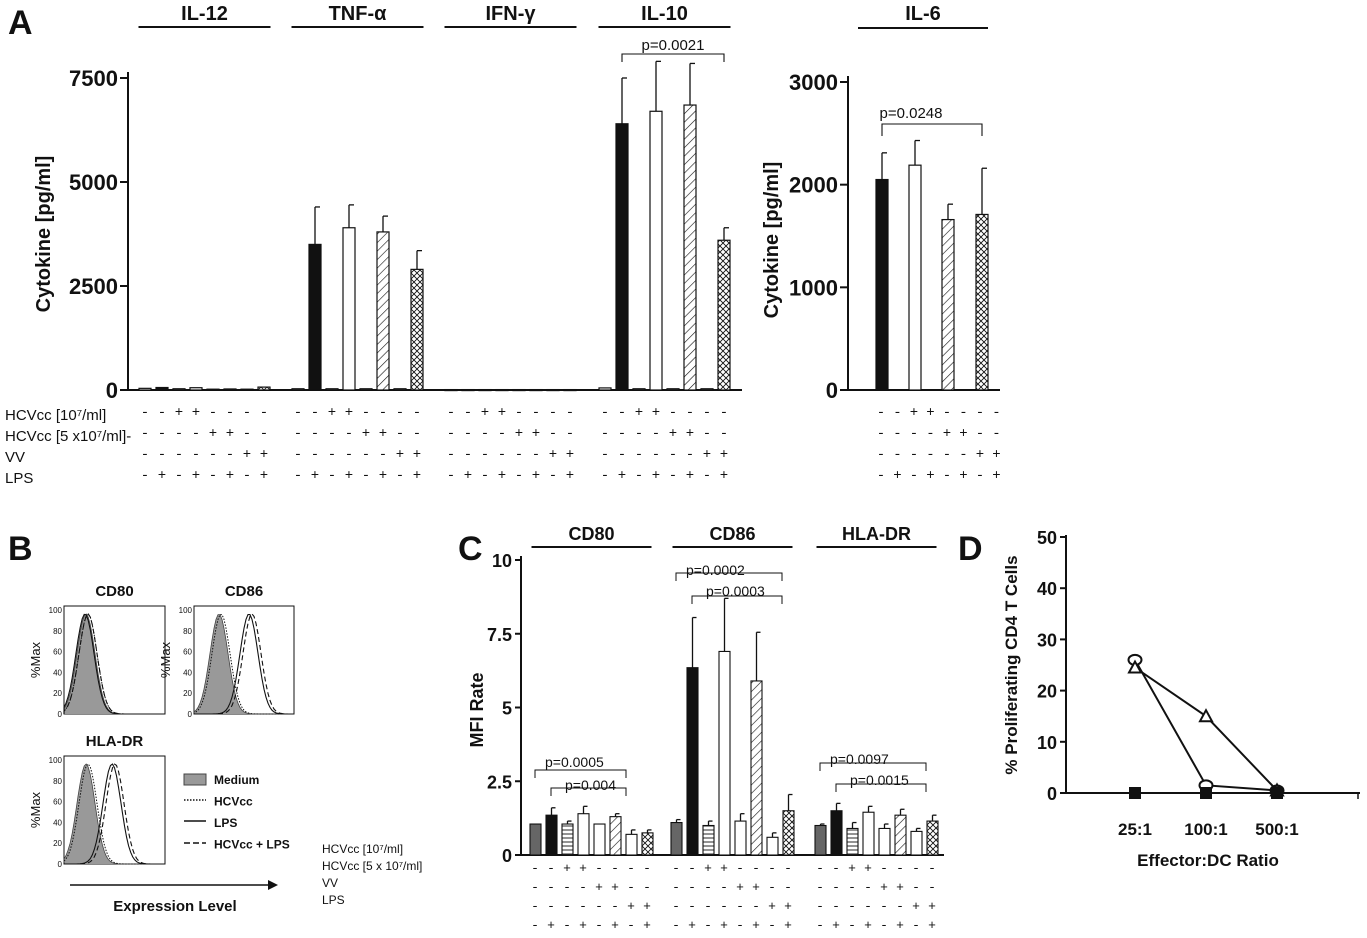  What do you see at coordinates (1206, 725) in the screenshot?
I see `series-line-circle` at bounding box center [1206, 725].